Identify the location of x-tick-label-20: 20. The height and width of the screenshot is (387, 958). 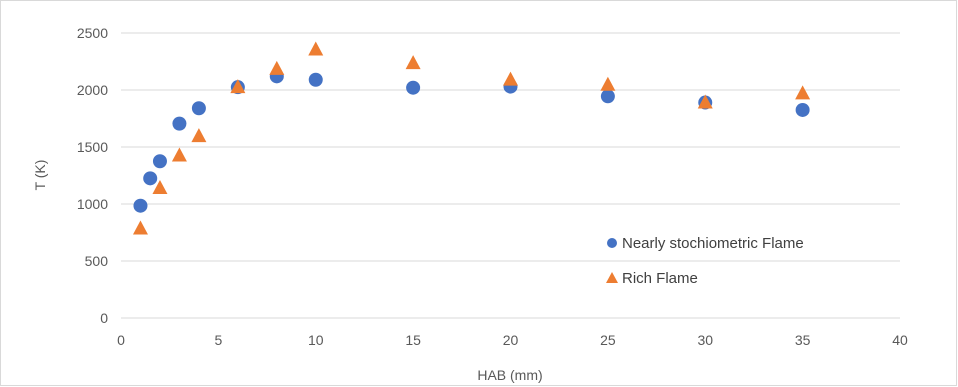
(511, 340).